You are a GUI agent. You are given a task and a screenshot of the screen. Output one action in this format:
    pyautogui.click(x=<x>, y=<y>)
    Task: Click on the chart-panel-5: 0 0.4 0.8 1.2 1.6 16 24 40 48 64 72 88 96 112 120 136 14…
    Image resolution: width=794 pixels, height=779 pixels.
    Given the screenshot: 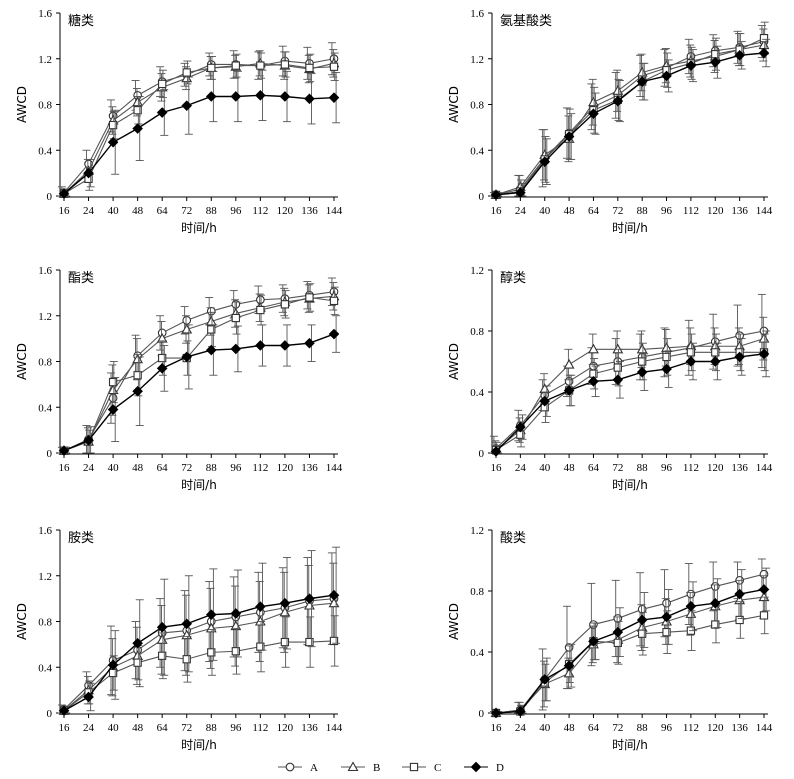 What is the action you would take?
    pyautogui.click(x=179, y=638)
    